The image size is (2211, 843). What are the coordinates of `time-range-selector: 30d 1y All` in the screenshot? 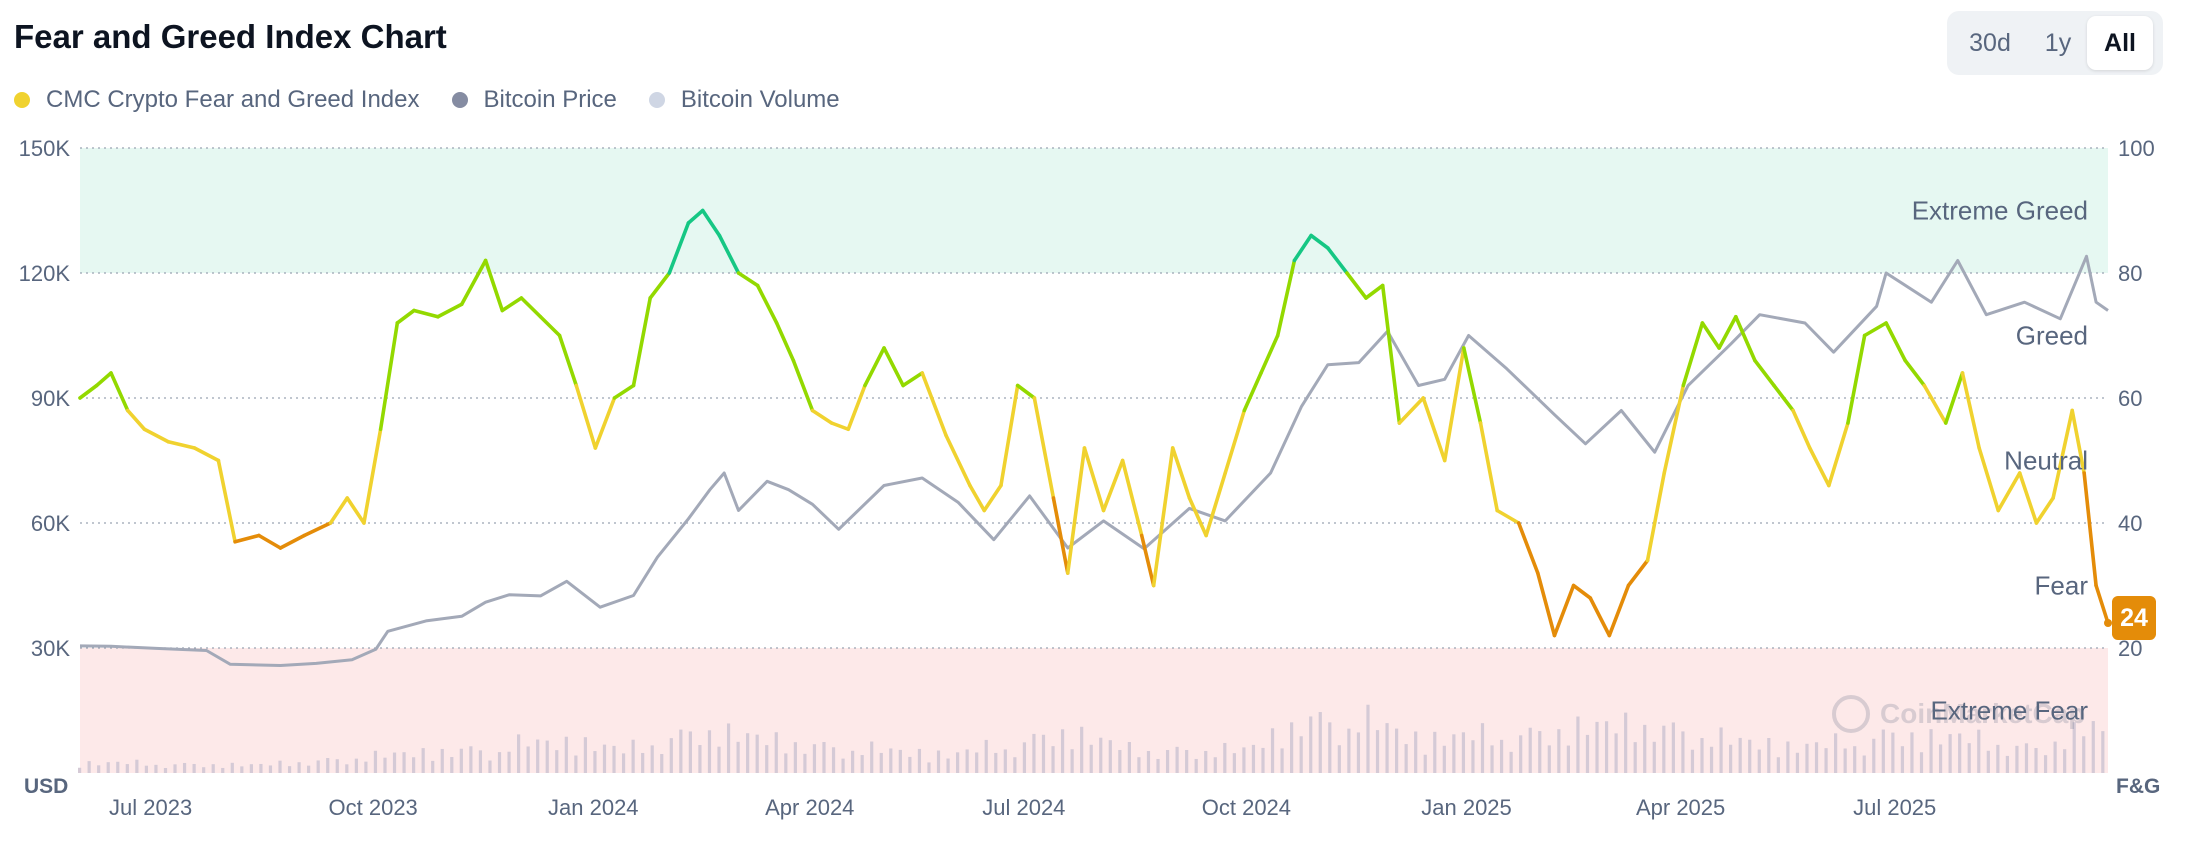 It's located at (2055, 43).